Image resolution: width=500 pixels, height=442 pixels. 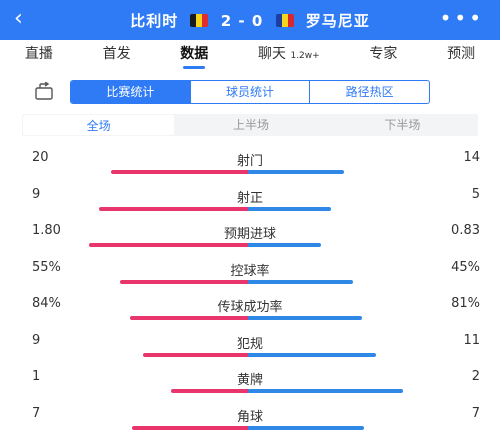 What do you see at coordinates (475, 413) in the screenshot?
I see `away-stat-value: 7` at bounding box center [475, 413].